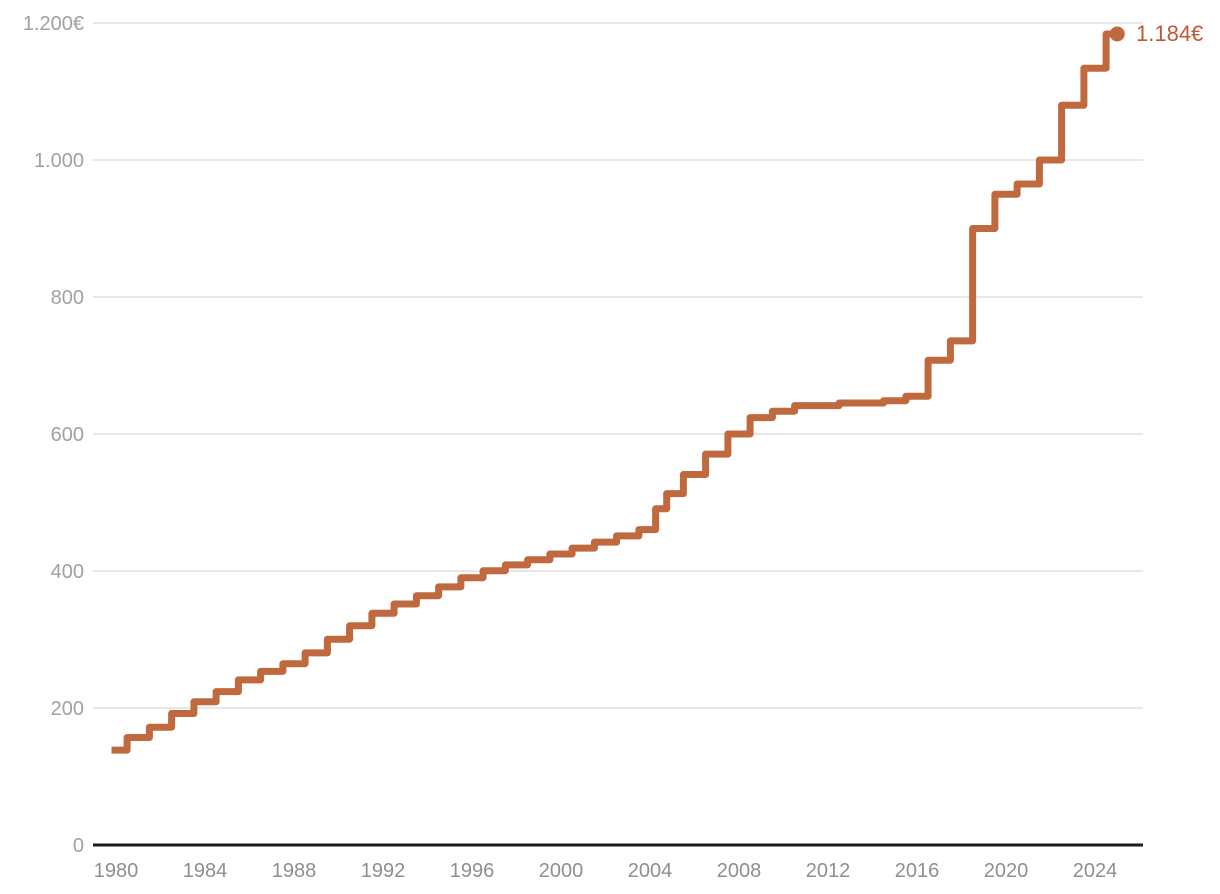 Image resolution: width=1220 pixels, height=894 pixels. I want to click on x-axis-tick-label: 2024, so click(1095, 871).